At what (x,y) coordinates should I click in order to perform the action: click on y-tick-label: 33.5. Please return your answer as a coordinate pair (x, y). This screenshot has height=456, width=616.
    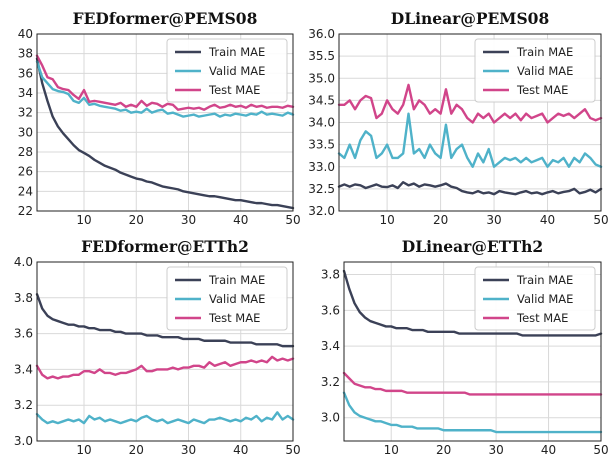
    Looking at the image, I should click on (321, 145).